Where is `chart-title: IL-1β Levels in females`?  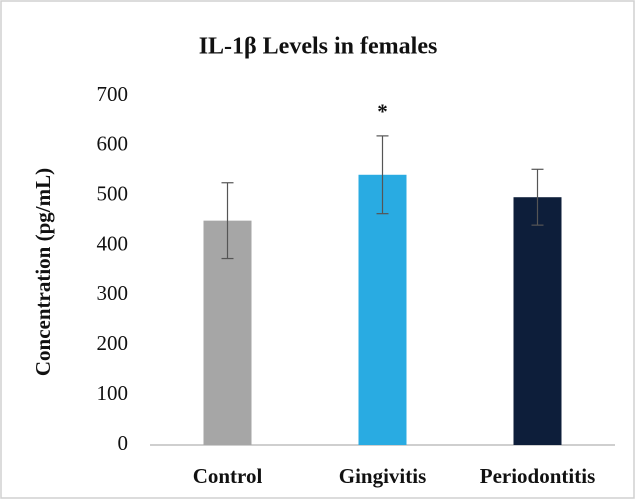
chart-title: IL-1β Levels in females is located at coordinates (318, 47).